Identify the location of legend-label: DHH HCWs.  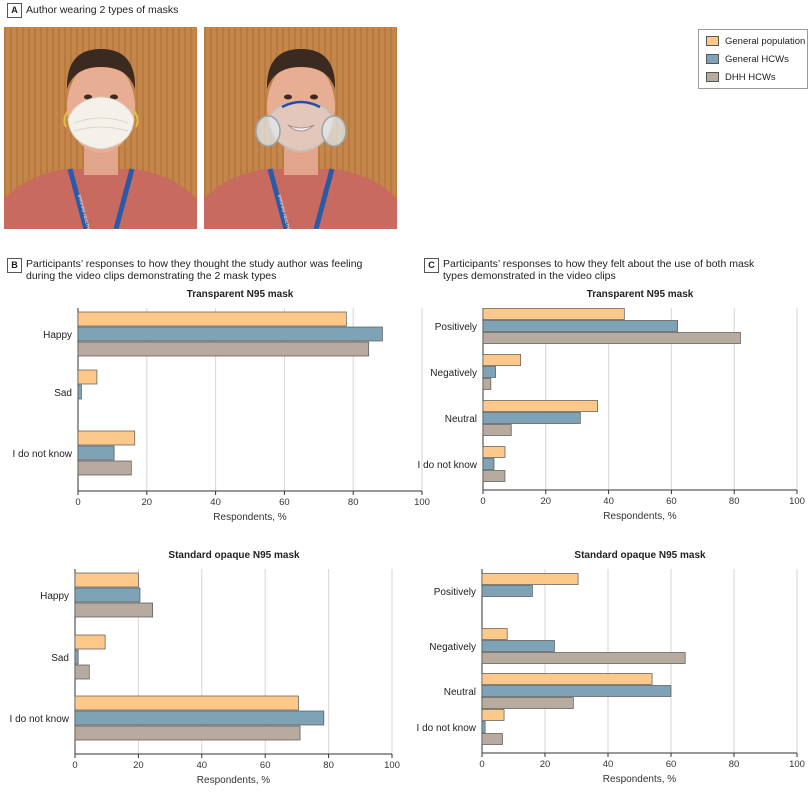
(750, 77).